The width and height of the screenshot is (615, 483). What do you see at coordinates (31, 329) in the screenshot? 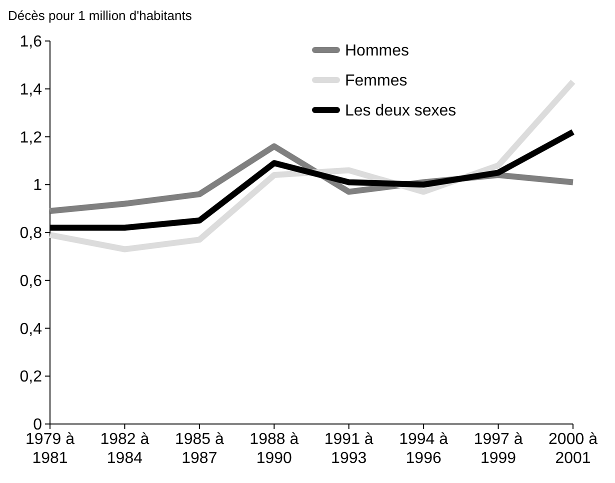
I see `y-tick-label: 0,4` at bounding box center [31, 329].